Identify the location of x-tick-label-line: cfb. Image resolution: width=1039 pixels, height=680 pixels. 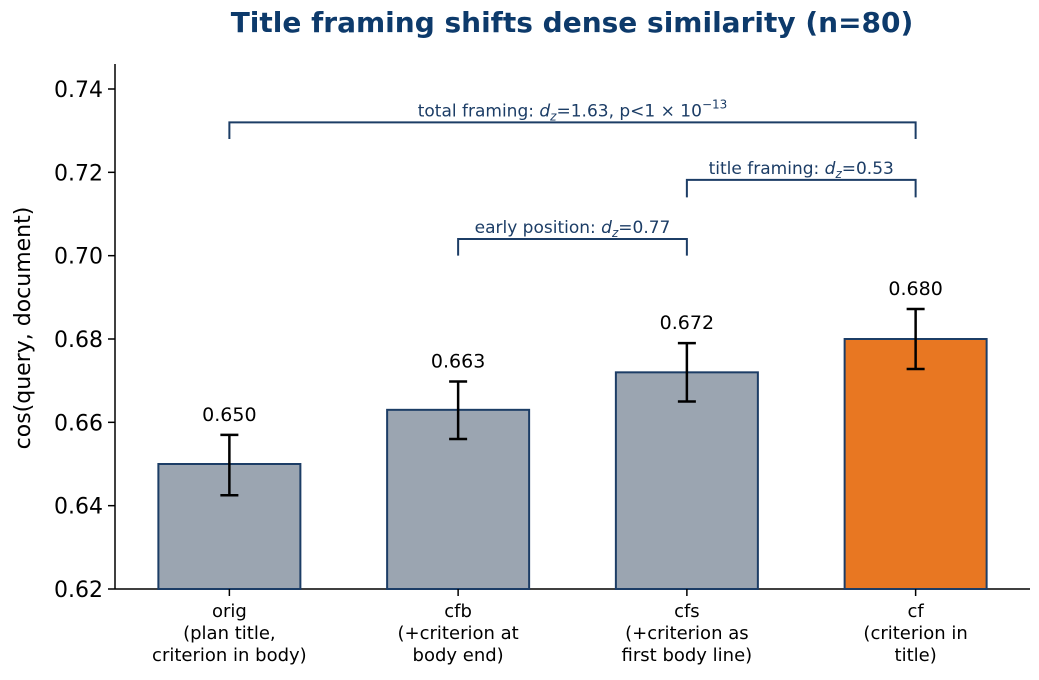
(458, 611).